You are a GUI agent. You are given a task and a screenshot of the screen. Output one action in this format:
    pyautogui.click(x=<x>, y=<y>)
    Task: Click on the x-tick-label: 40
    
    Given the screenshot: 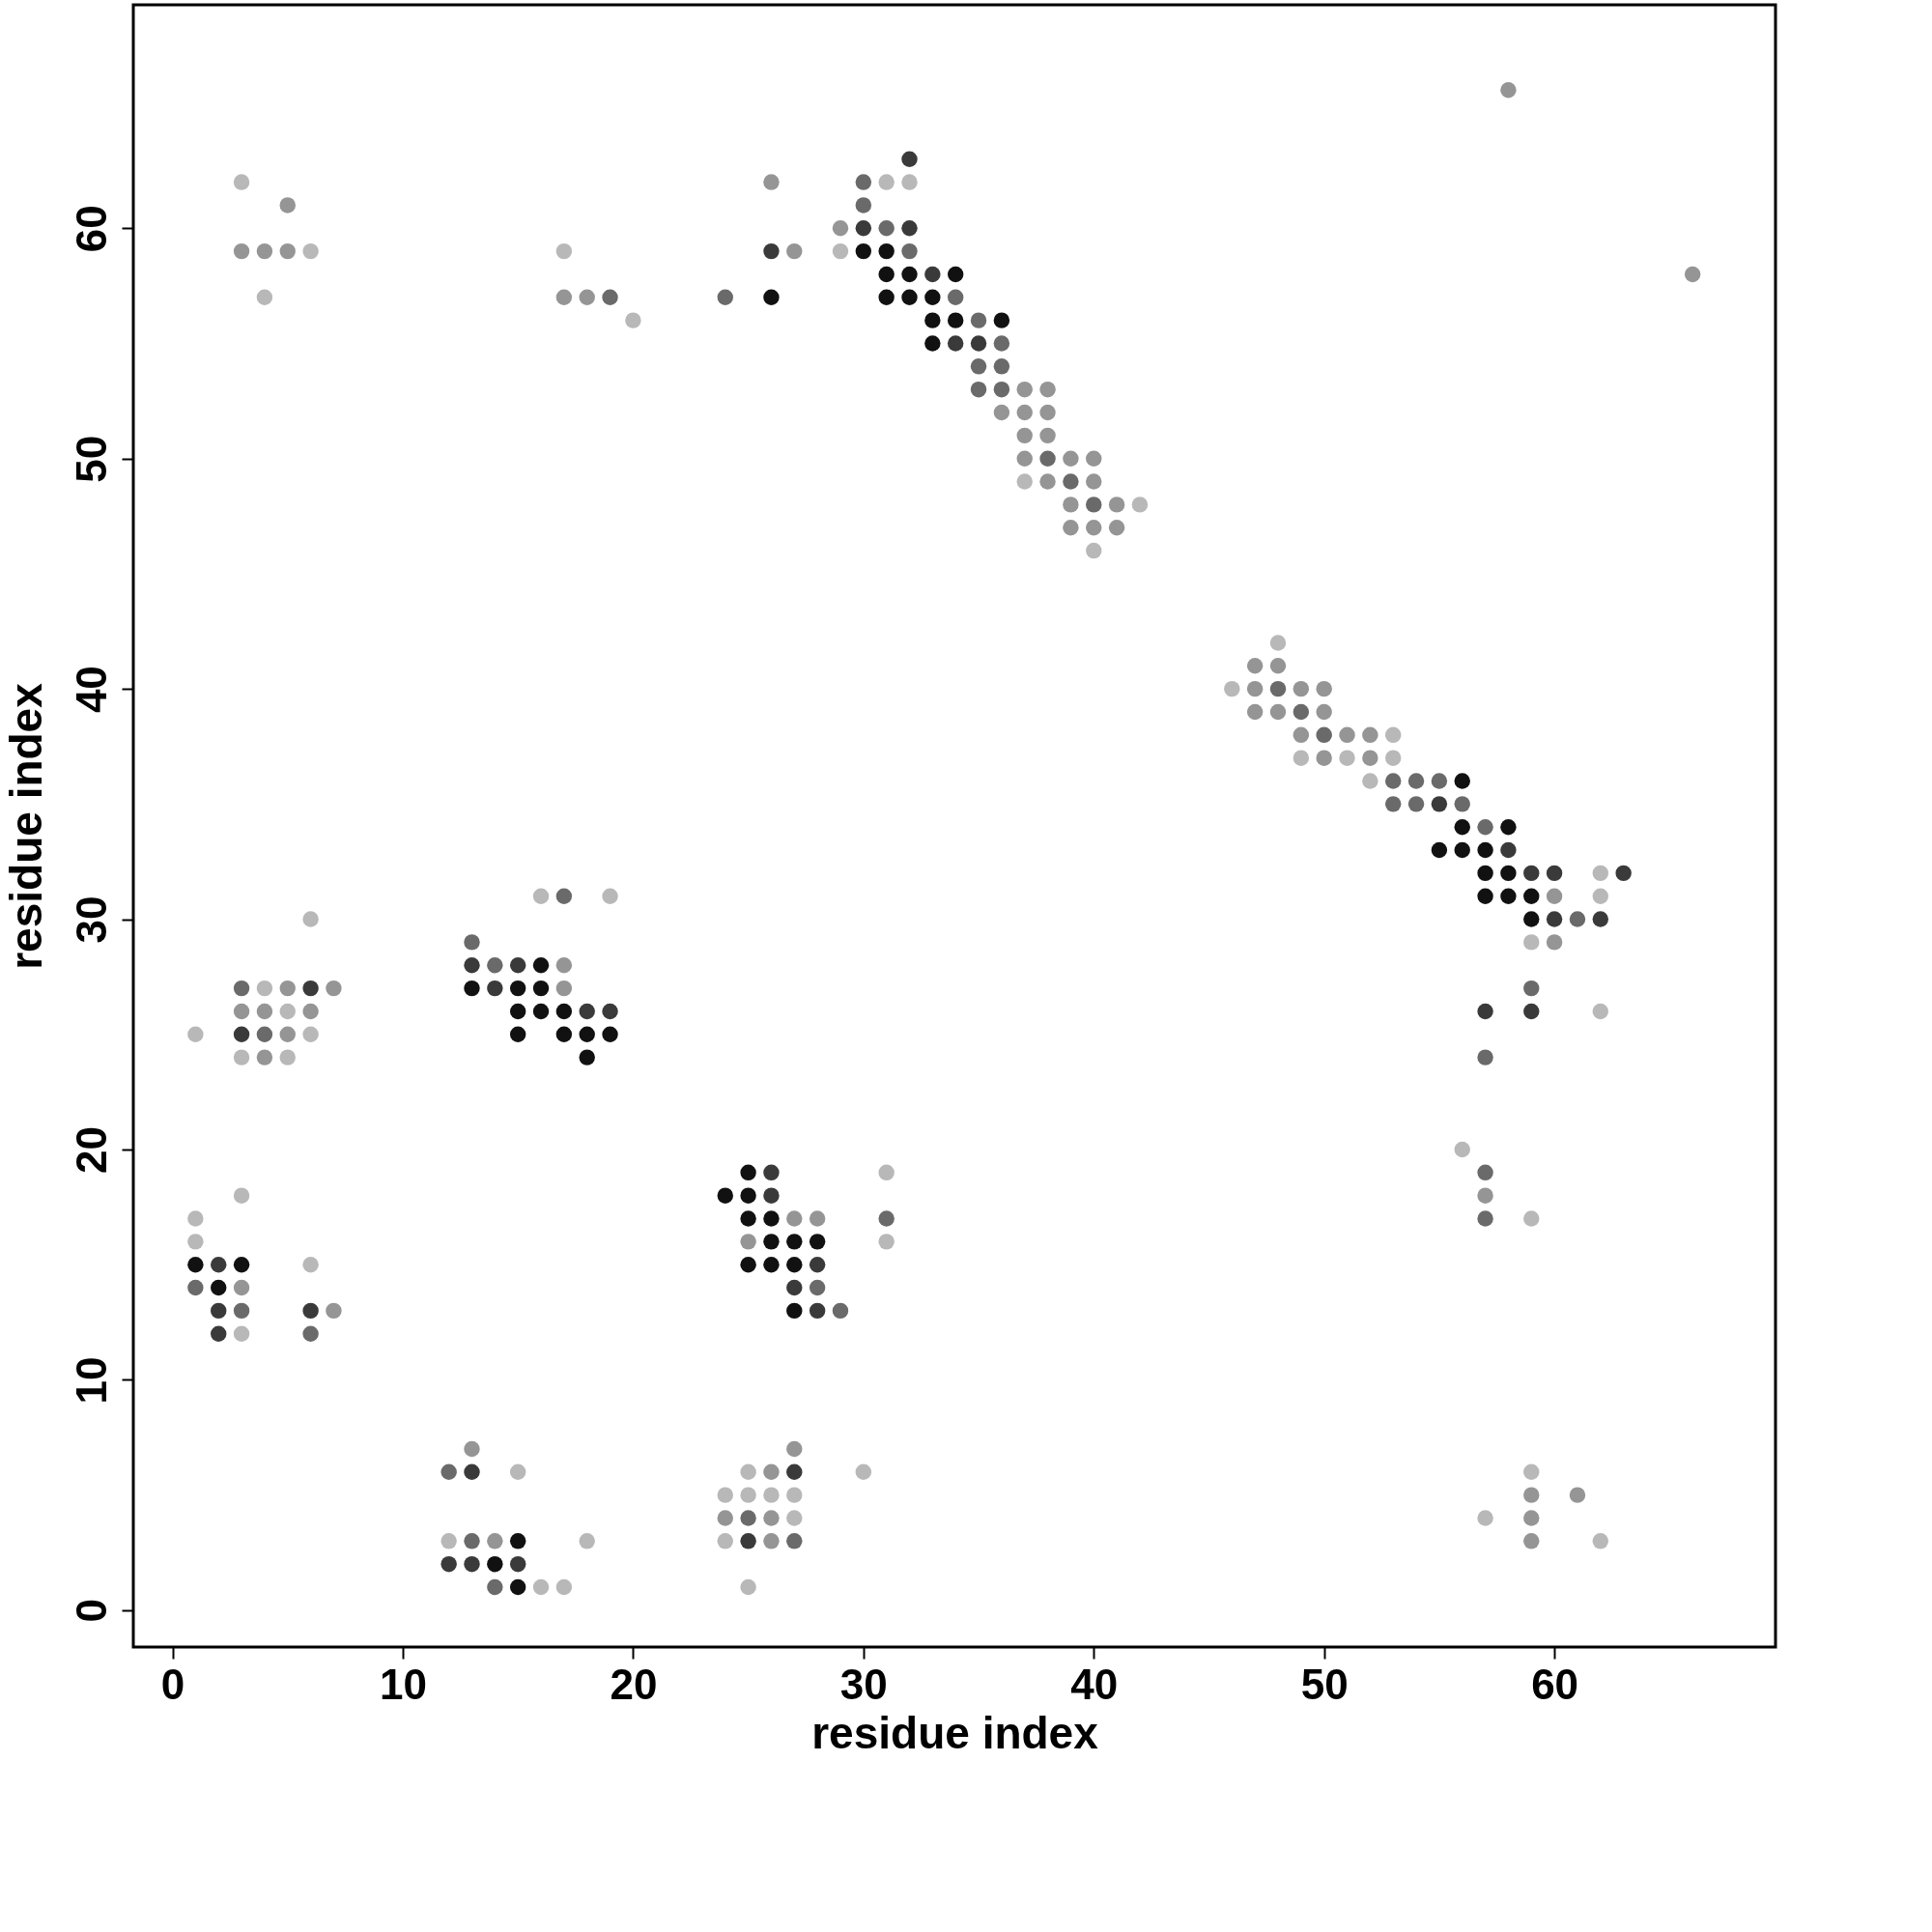 What is the action you would take?
    pyautogui.click(x=1094, y=1684)
    